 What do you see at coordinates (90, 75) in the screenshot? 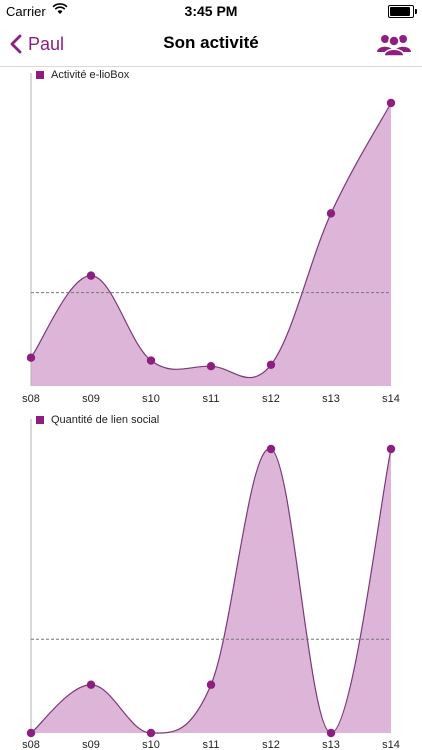
I see `legend-label: Activité e-lioBox` at bounding box center [90, 75].